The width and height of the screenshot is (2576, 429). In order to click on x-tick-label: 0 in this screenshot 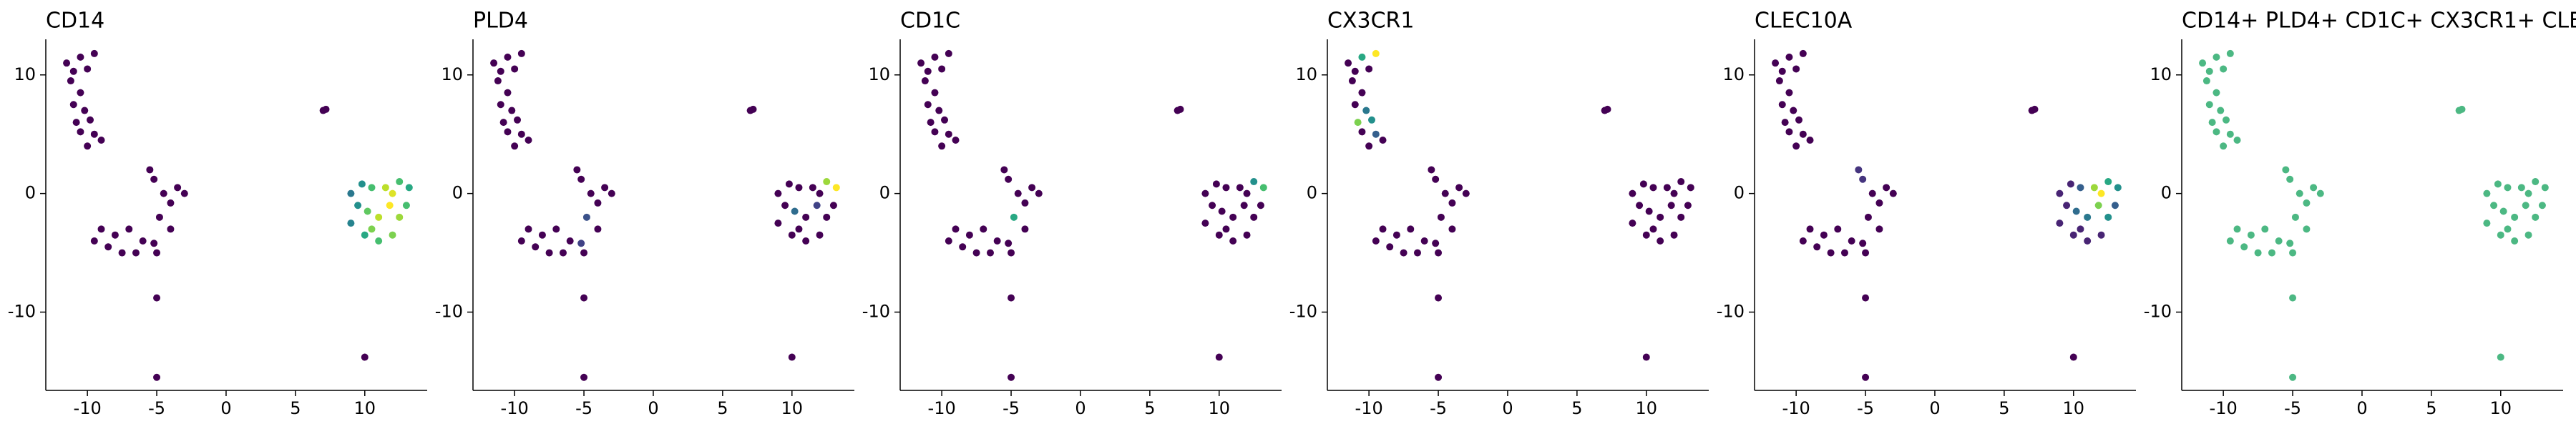, I will do `click(2361, 408)`.